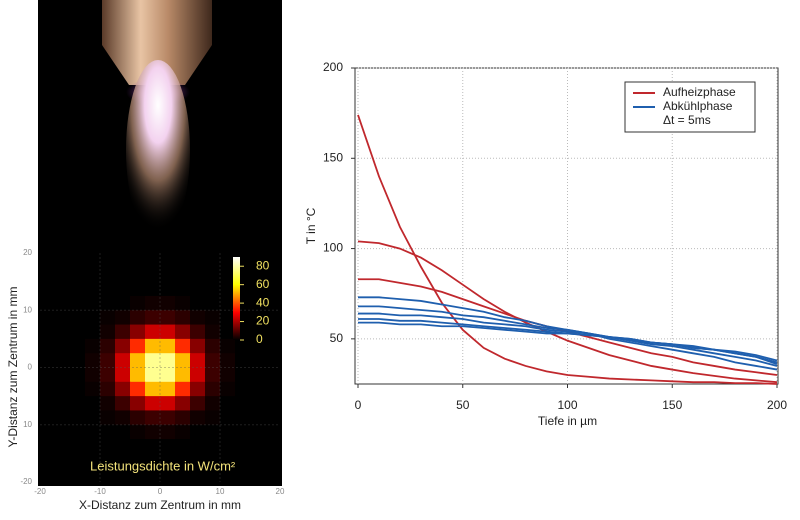 Image resolution: width=800 pixels, height=520 pixels. What do you see at coordinates (568, 341) in the screenshot?
I see `curve` at bounding box center [568, 341].